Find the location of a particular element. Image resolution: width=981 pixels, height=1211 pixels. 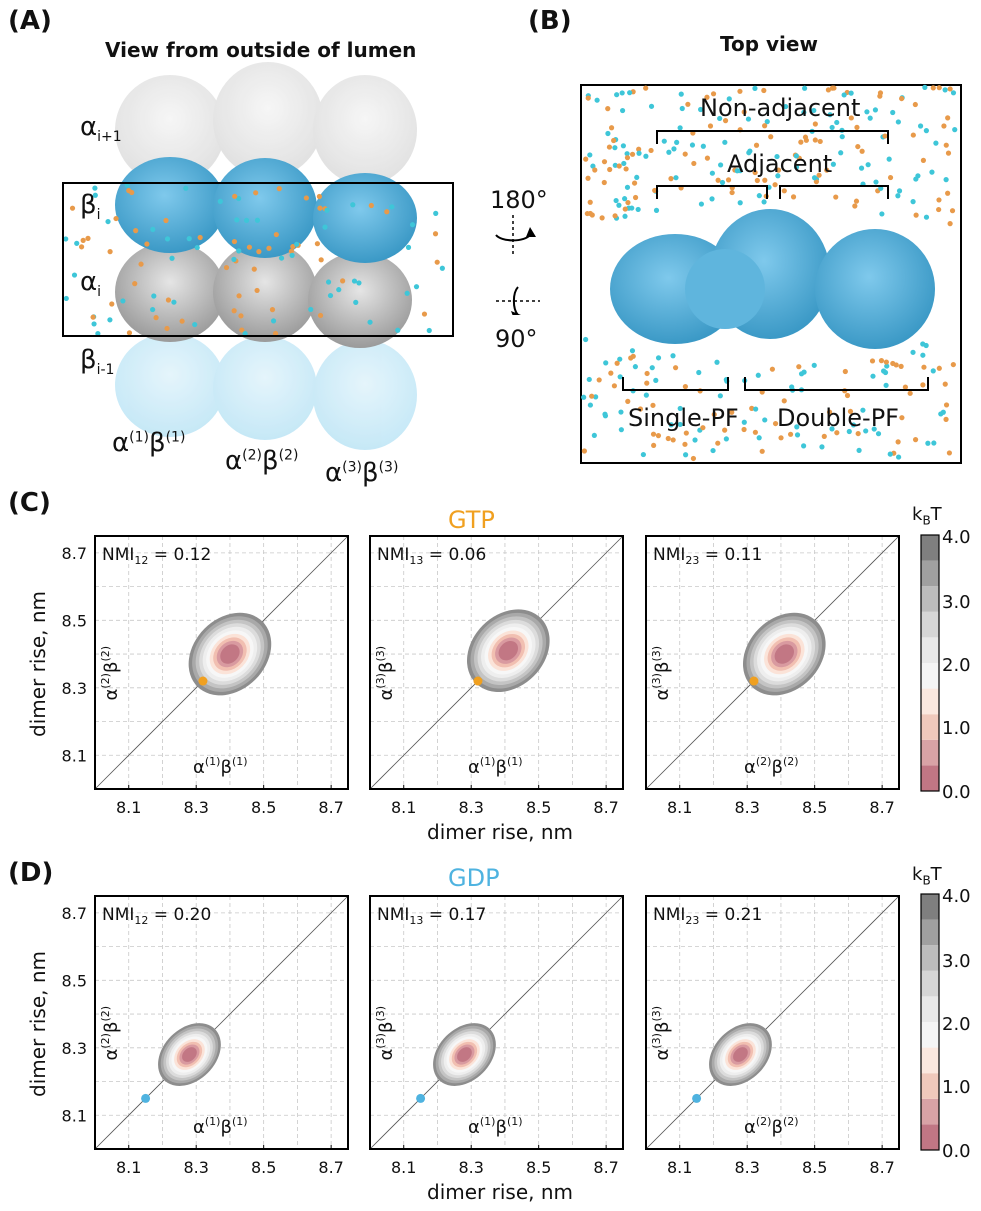

x-tick-label: 8.5 is located at coordinates (538, 1167).